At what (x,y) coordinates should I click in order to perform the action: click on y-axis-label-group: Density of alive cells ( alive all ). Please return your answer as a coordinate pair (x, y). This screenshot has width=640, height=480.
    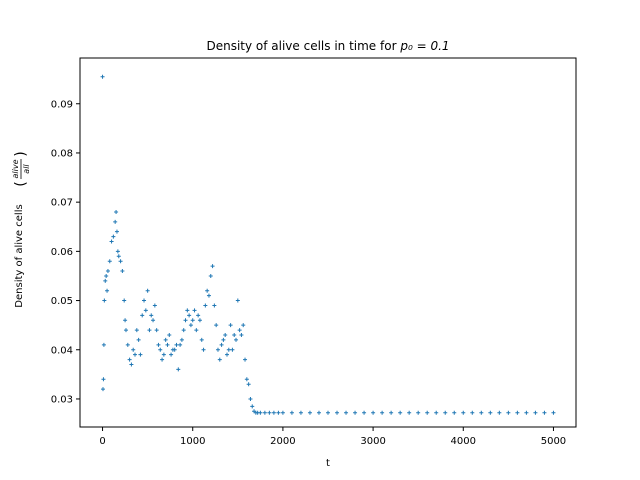
    Looking at the image, I should click on (21, 229).